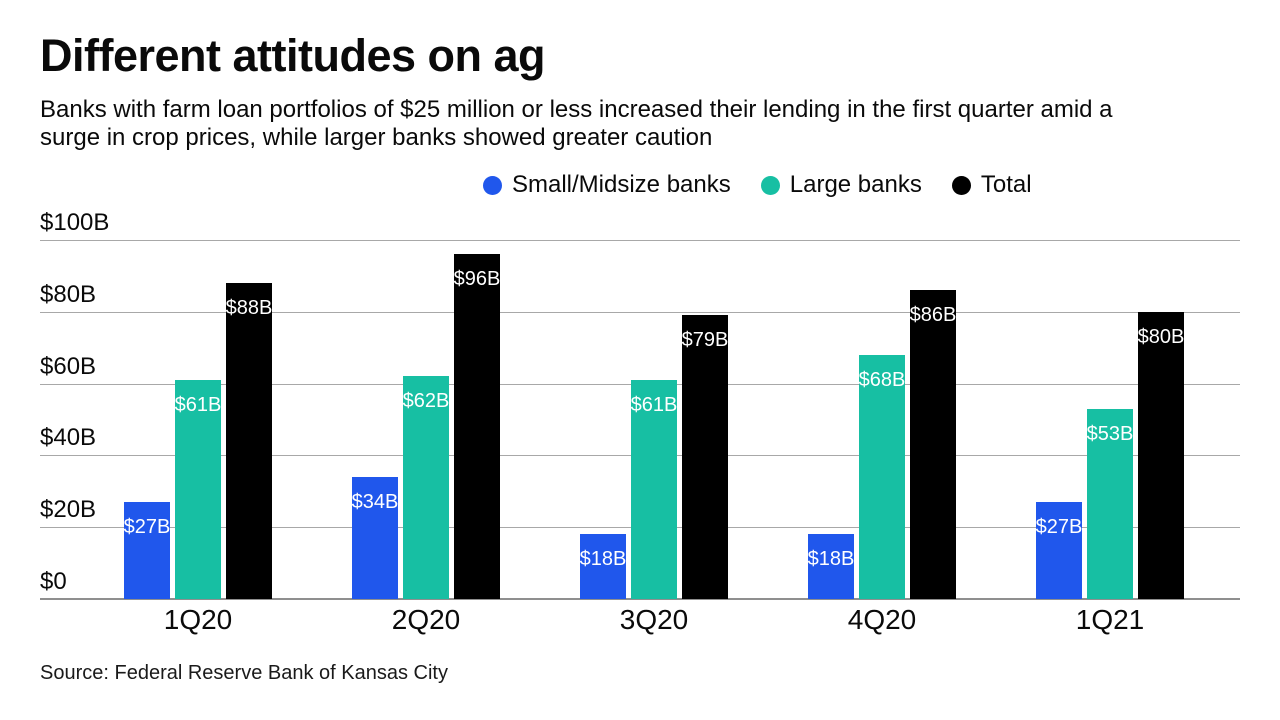 The width and height of the screenshot is (1280, 720). What do you see at coordinates (375, 501) in the screenshot?
I see `bar-value-label: $34B` at bounding box center [375, 501].